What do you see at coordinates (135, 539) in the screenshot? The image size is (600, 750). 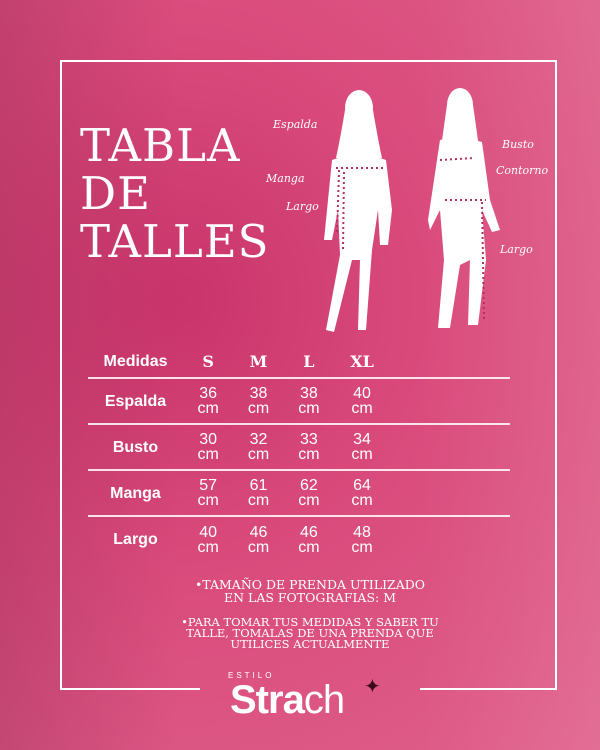 I see `row-label: Largo` at bounding box center [135, 539].